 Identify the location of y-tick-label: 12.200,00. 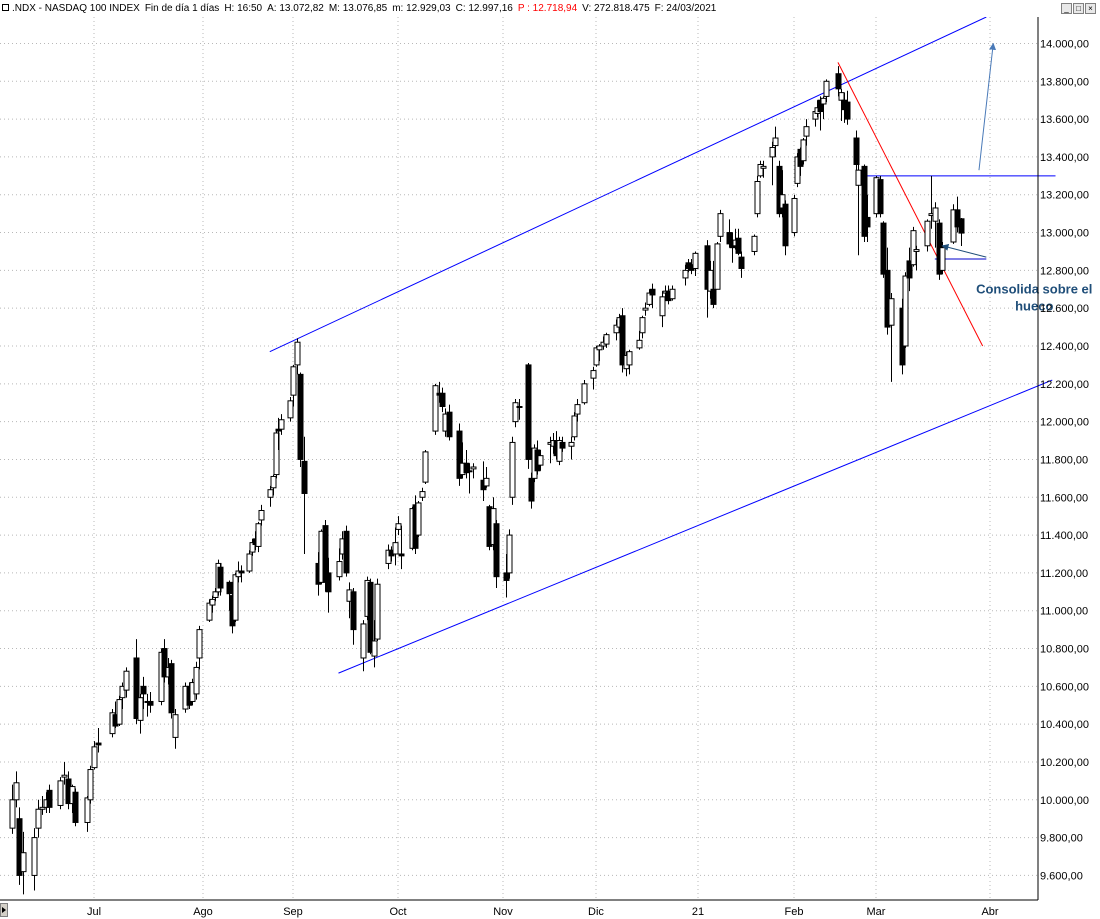
(1064, 385).